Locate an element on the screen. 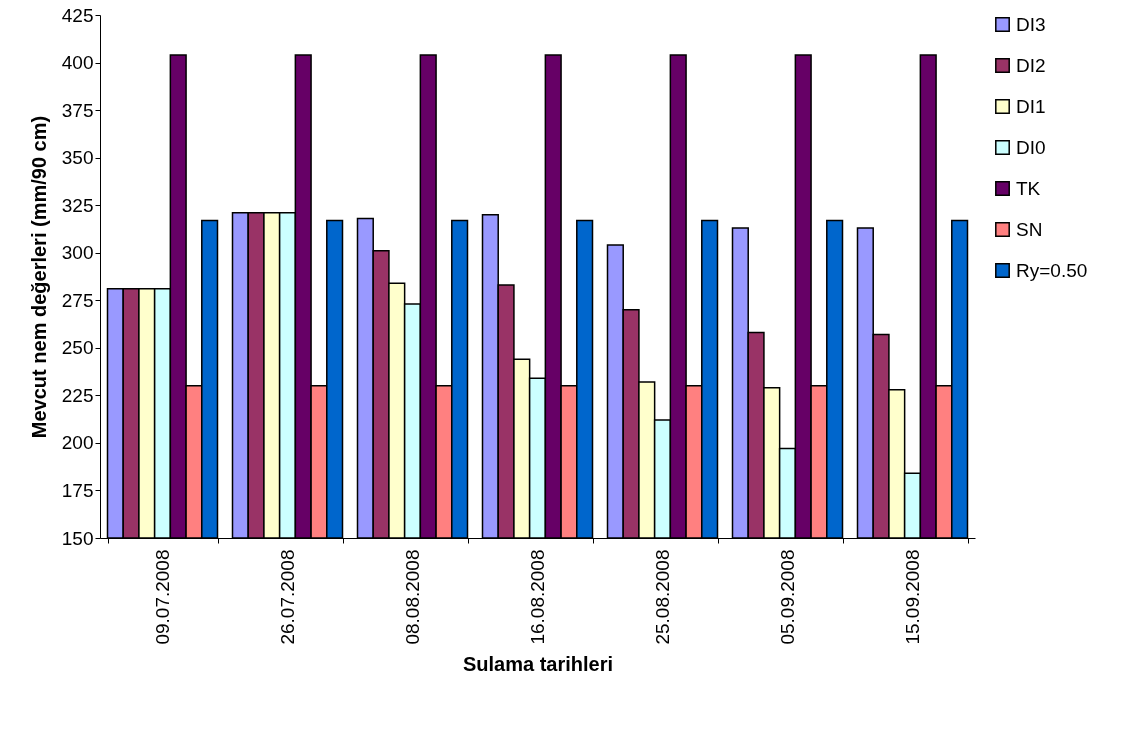  legend-label: DI2 is located at coordinates (1031, 65).